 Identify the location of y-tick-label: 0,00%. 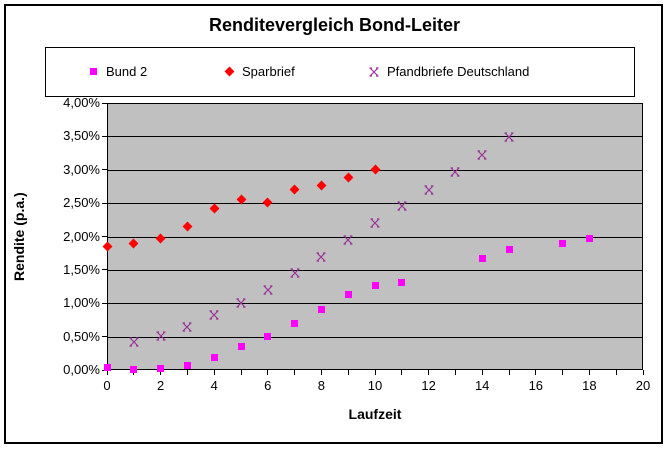
(81, 369).